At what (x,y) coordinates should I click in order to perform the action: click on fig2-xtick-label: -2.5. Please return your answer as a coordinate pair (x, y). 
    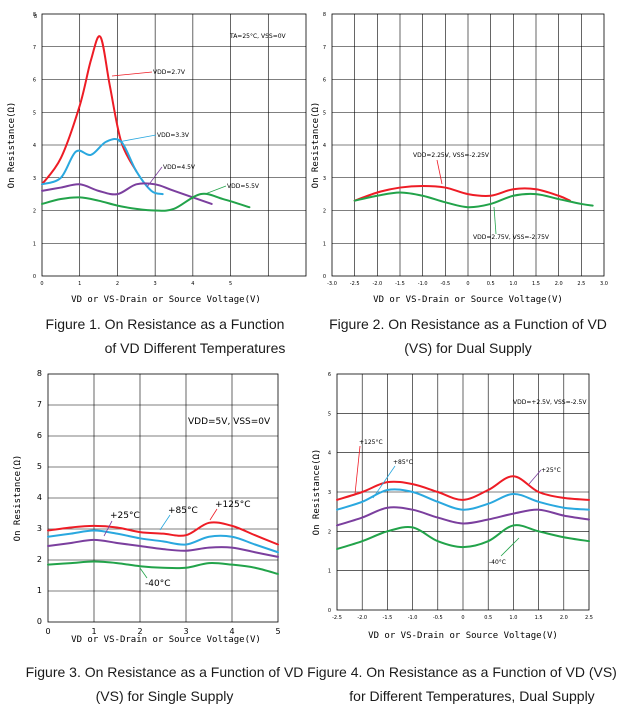
    Looking at the image, I should click on (355, 284).